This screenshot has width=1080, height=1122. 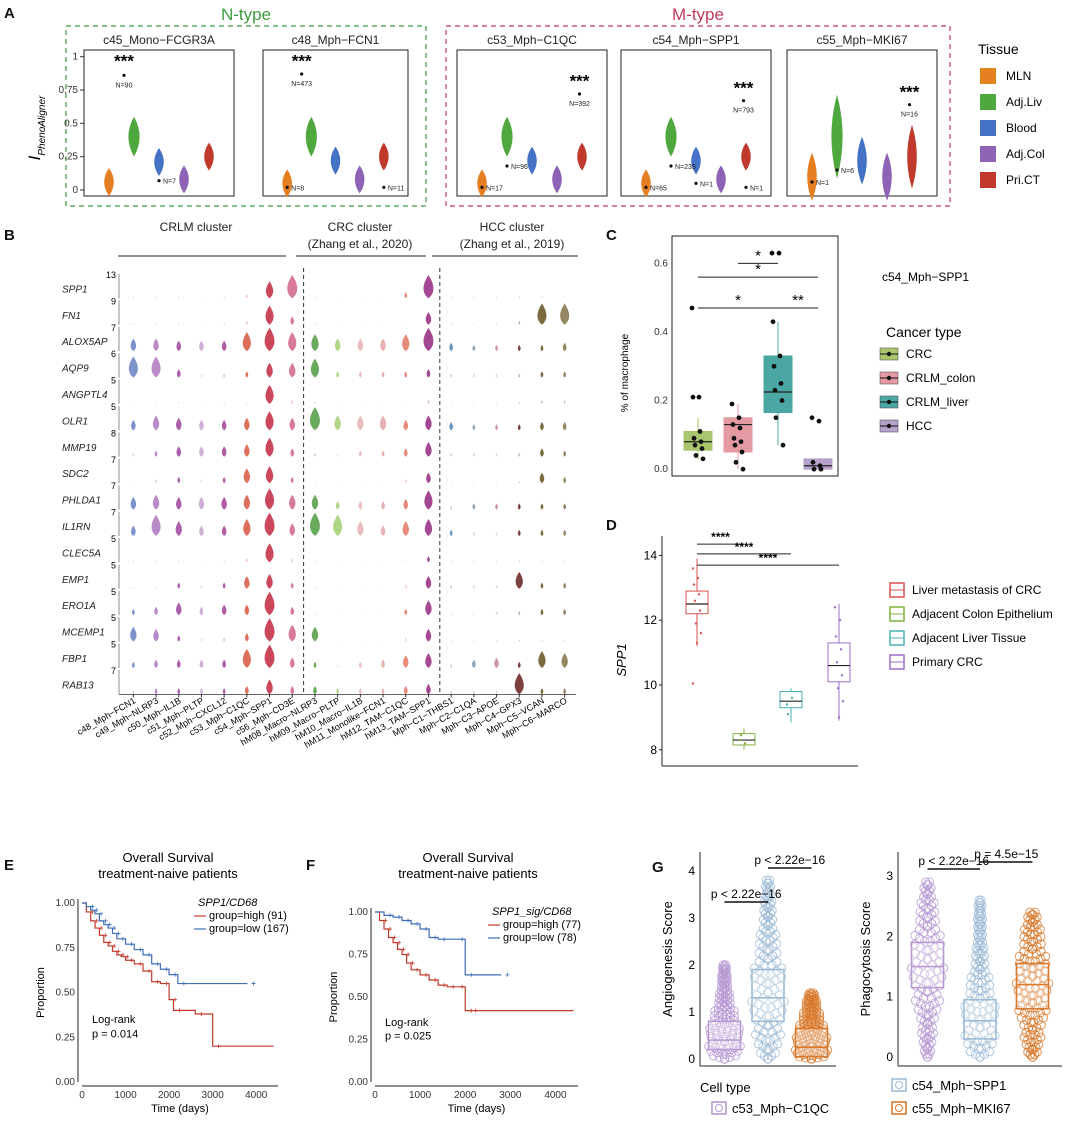 What do you see at coordinates (889, 402) in the screenshot?
I see `legend-swatch-dot` at bounding box center [889, 402].